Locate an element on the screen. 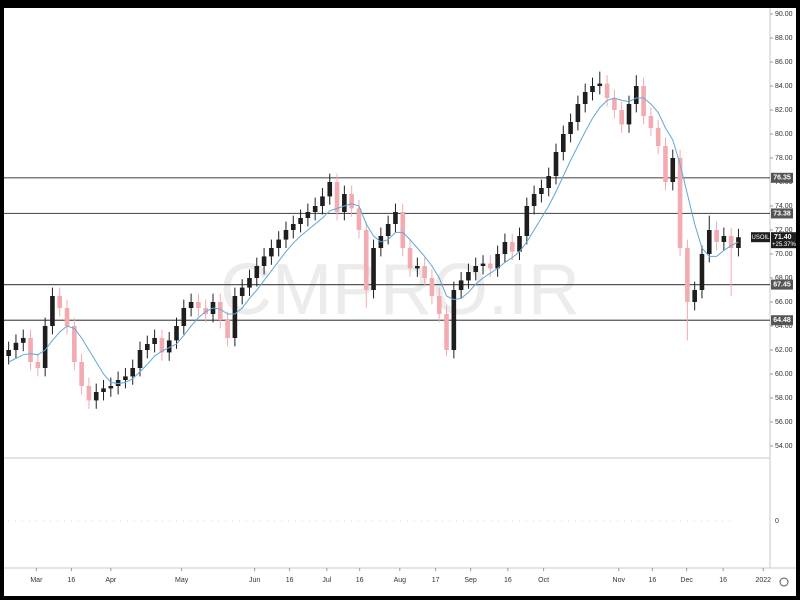 This screenshot has width=800, height=600. last-price-label: 71.40 is located at coordinates (783, 237).